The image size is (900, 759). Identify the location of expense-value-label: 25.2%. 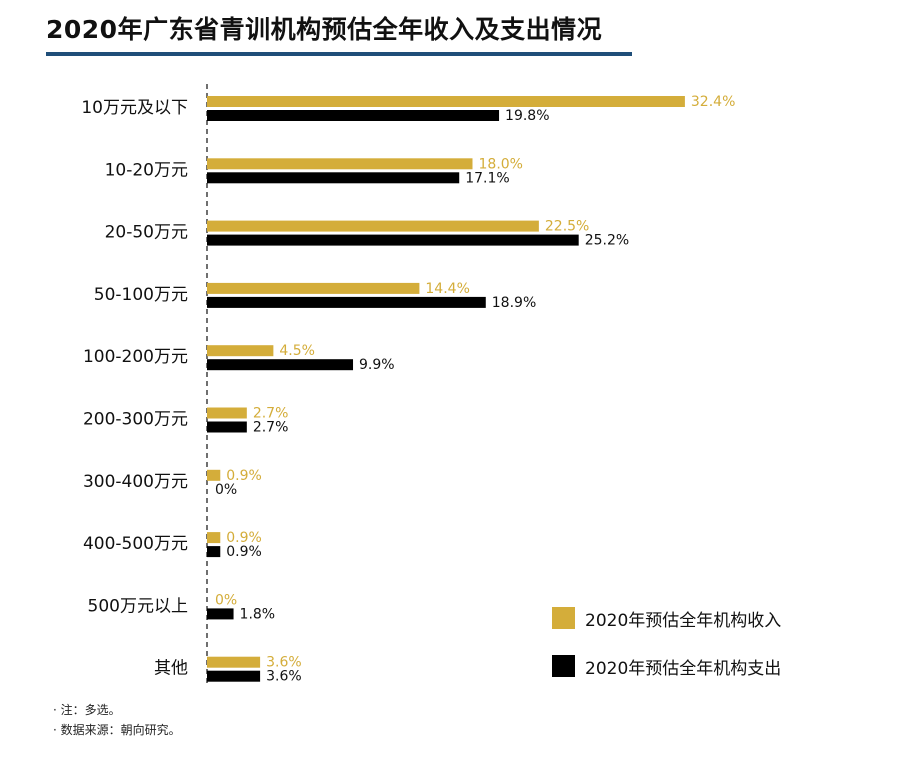
(607, 241).